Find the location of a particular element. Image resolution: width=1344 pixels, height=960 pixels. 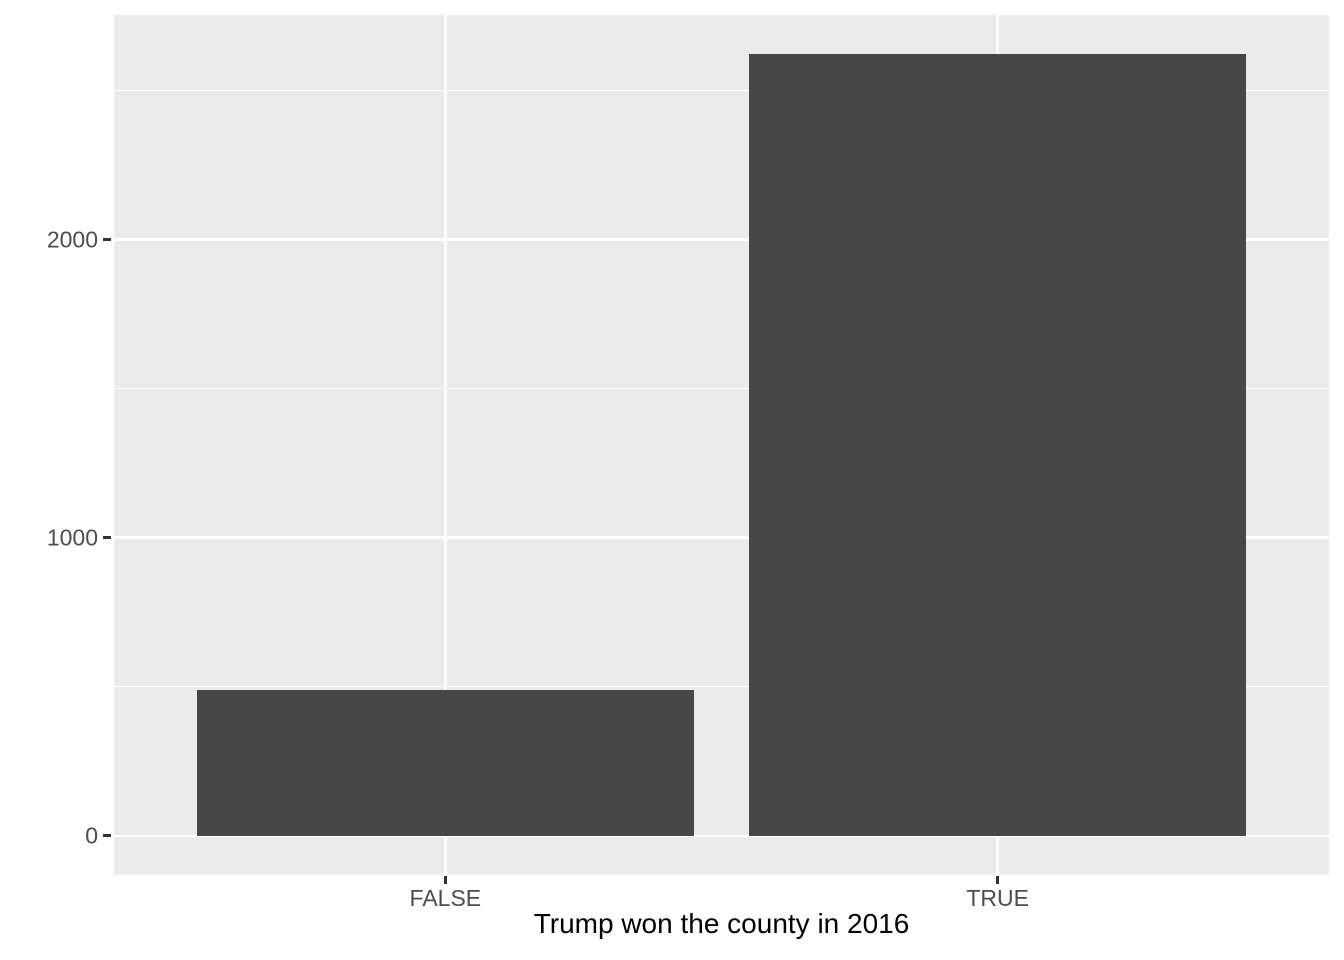

x-tick-label: FALSE is located at coordinates (445, 898).